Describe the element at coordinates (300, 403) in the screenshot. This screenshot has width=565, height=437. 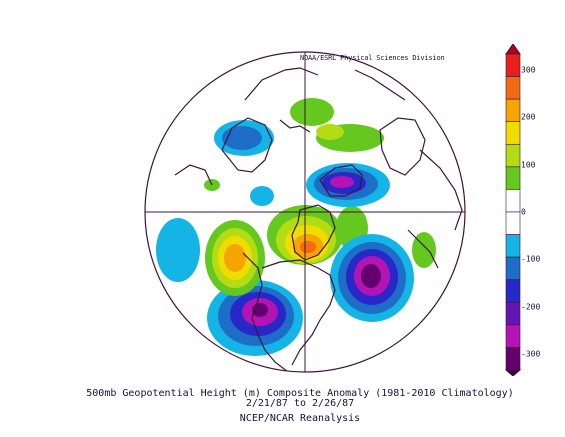
I see `caption-dates: 2/21/87 to 2/26/87` at that location.